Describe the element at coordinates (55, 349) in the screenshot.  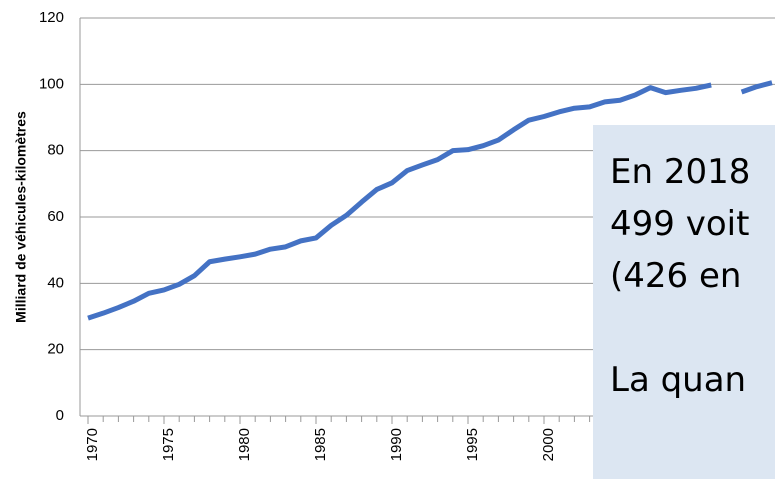
I see `y-tick-label: 20` at that location.